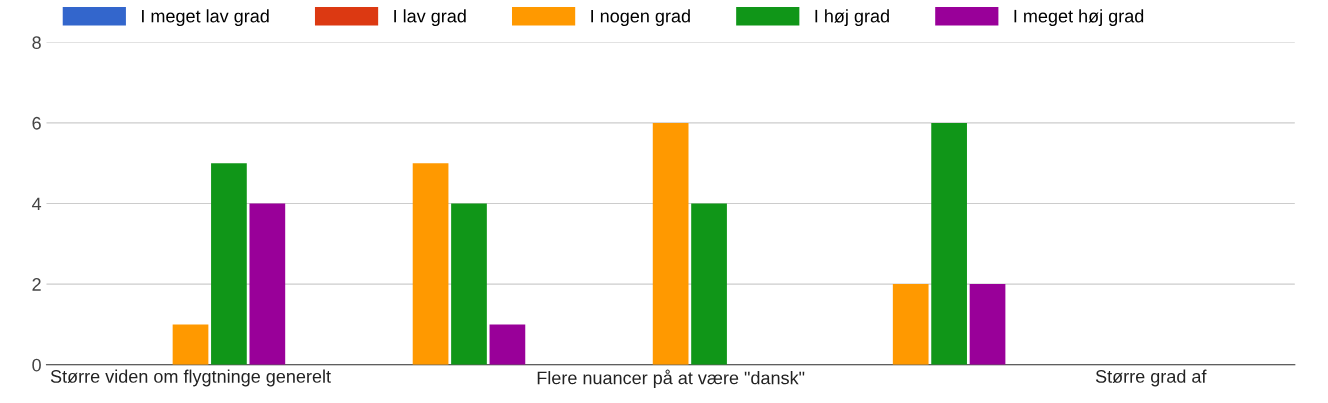  Describe the element at coordinates (36, 43) in the screenshot. I see `y-tick-label: 8` at that location.